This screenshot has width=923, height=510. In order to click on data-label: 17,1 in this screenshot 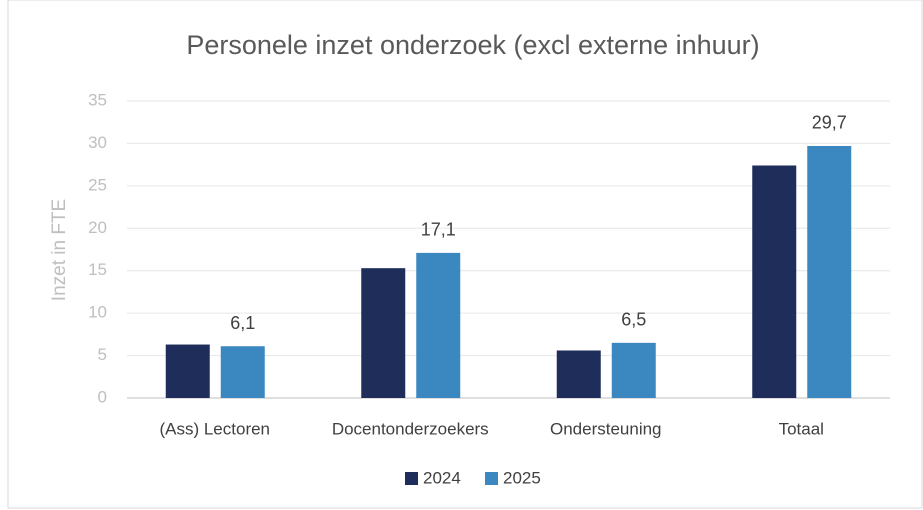, I will do `click(438, 230)`.